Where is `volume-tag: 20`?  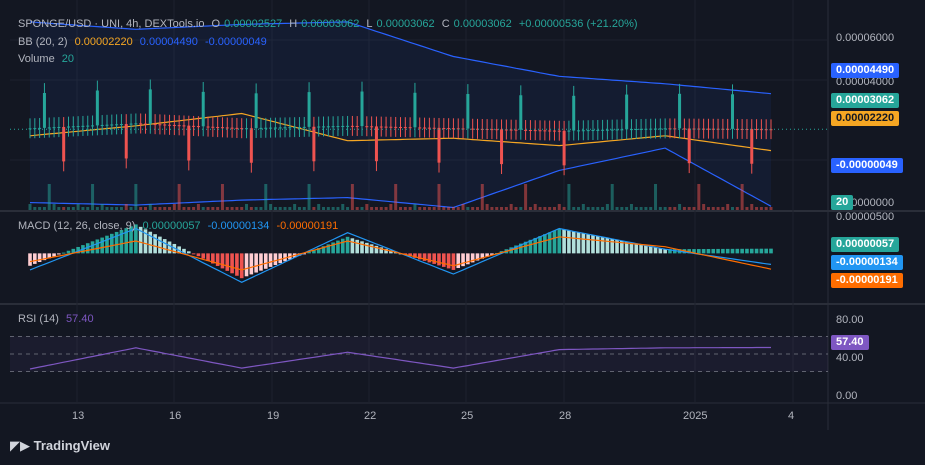
volume-tag: 20 is located at coordinates (842, 202).